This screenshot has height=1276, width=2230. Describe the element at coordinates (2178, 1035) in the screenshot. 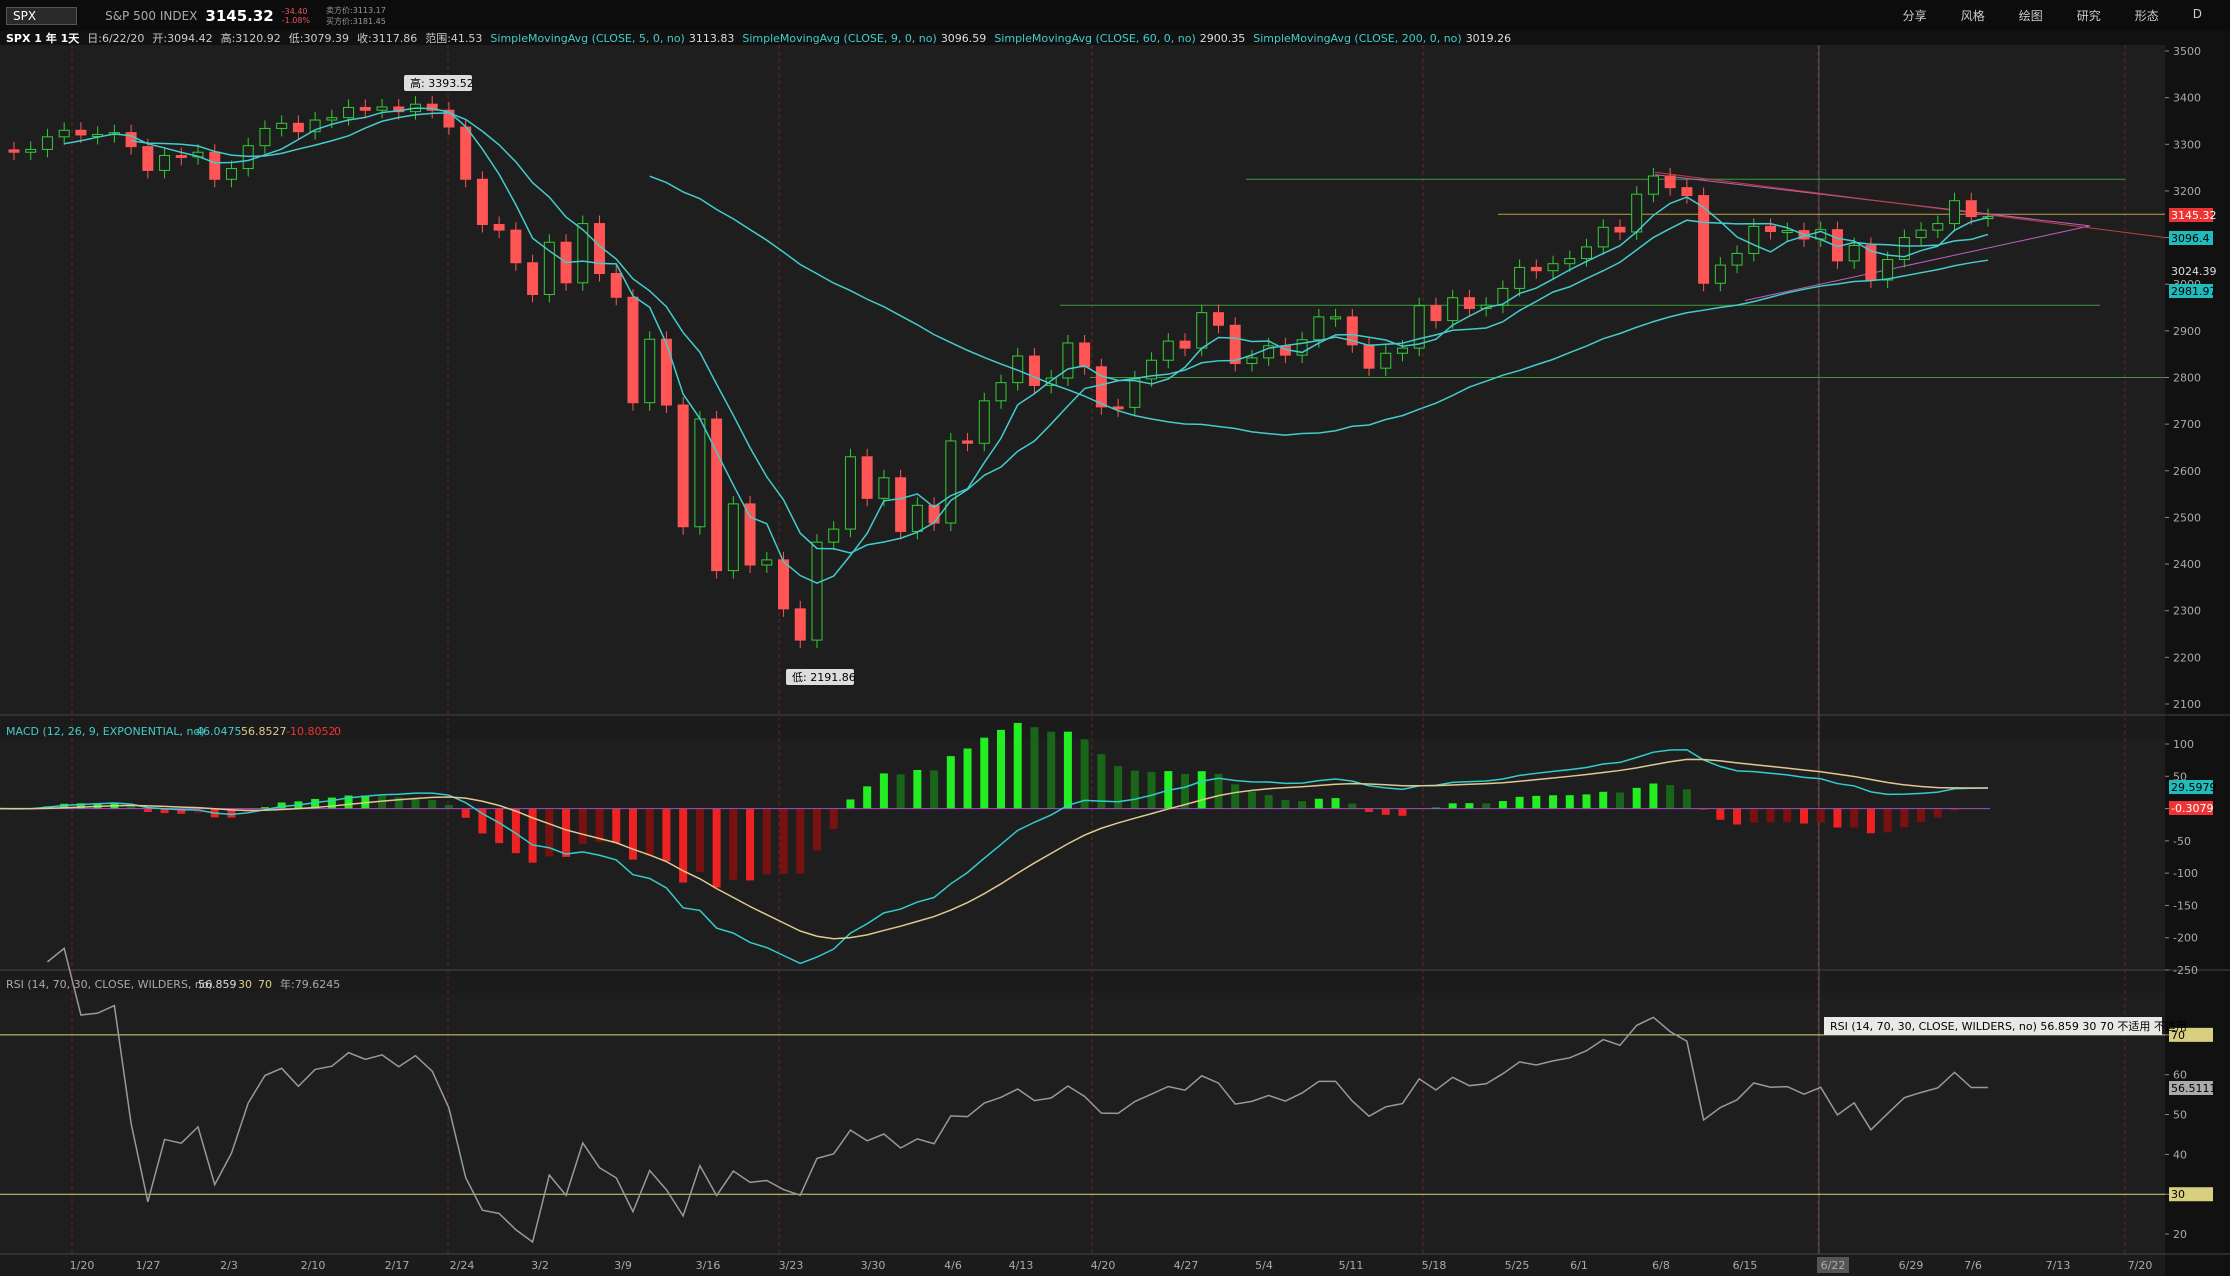

I see `price-tag-label: 70` at that location.